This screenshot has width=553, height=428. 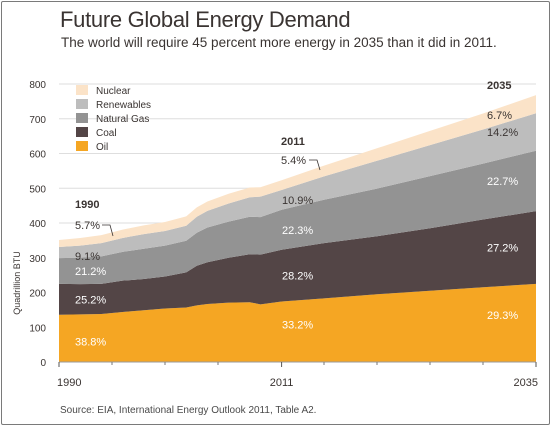 I want to click on share-label-2011-natural-gas: 22.3%, so click(x=297, y=231).